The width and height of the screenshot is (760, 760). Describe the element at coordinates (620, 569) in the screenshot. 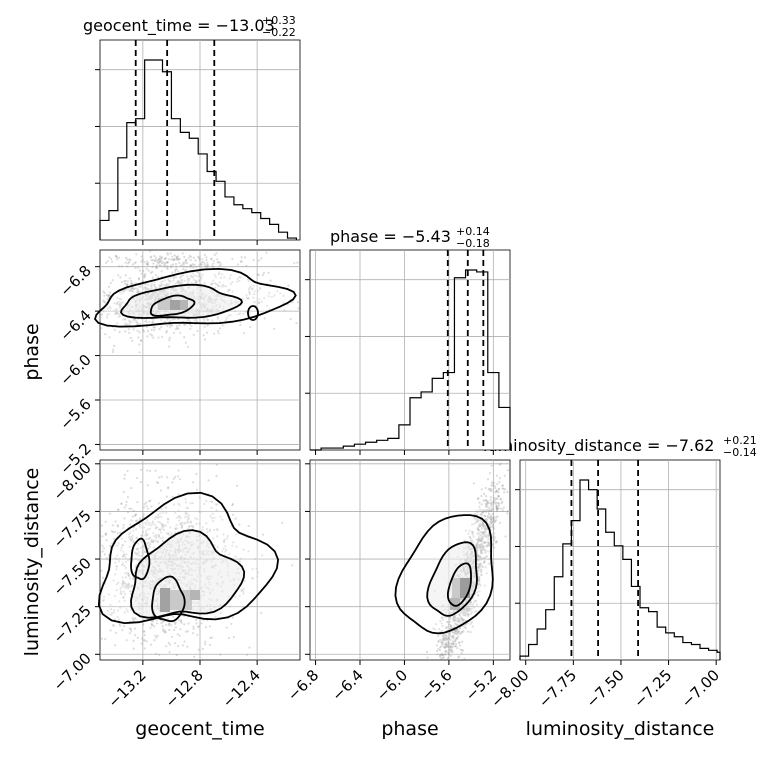

I see `histogram-luminosity_distance` at that location.